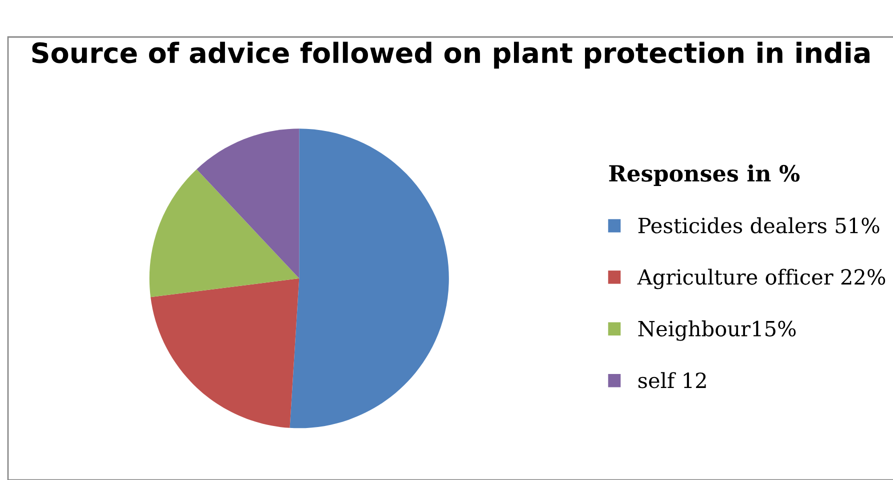  What do you see at coordinates (761, 279) in the screenshot?
I see `legend-label: Agriculture officer 22%` at bounding box center [761, 279].